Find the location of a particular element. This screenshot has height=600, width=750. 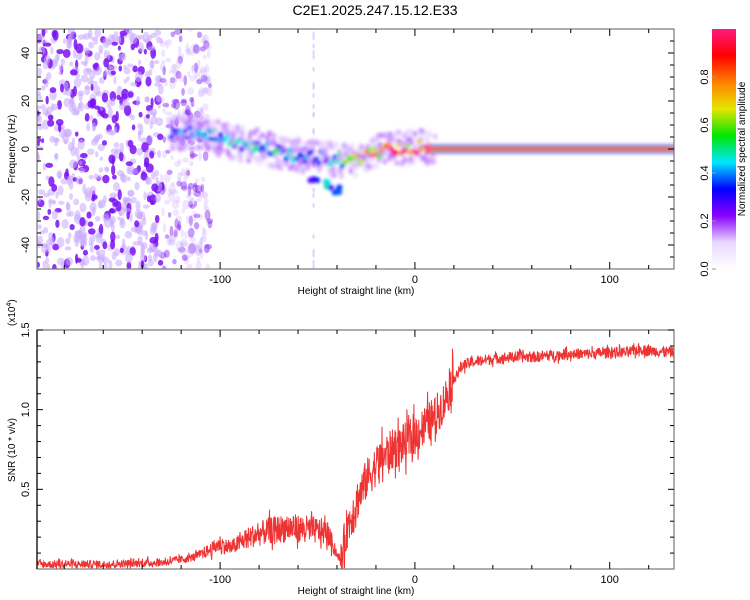

colorbar-tick-label: 0.4 is located at coordinates (705, 172).